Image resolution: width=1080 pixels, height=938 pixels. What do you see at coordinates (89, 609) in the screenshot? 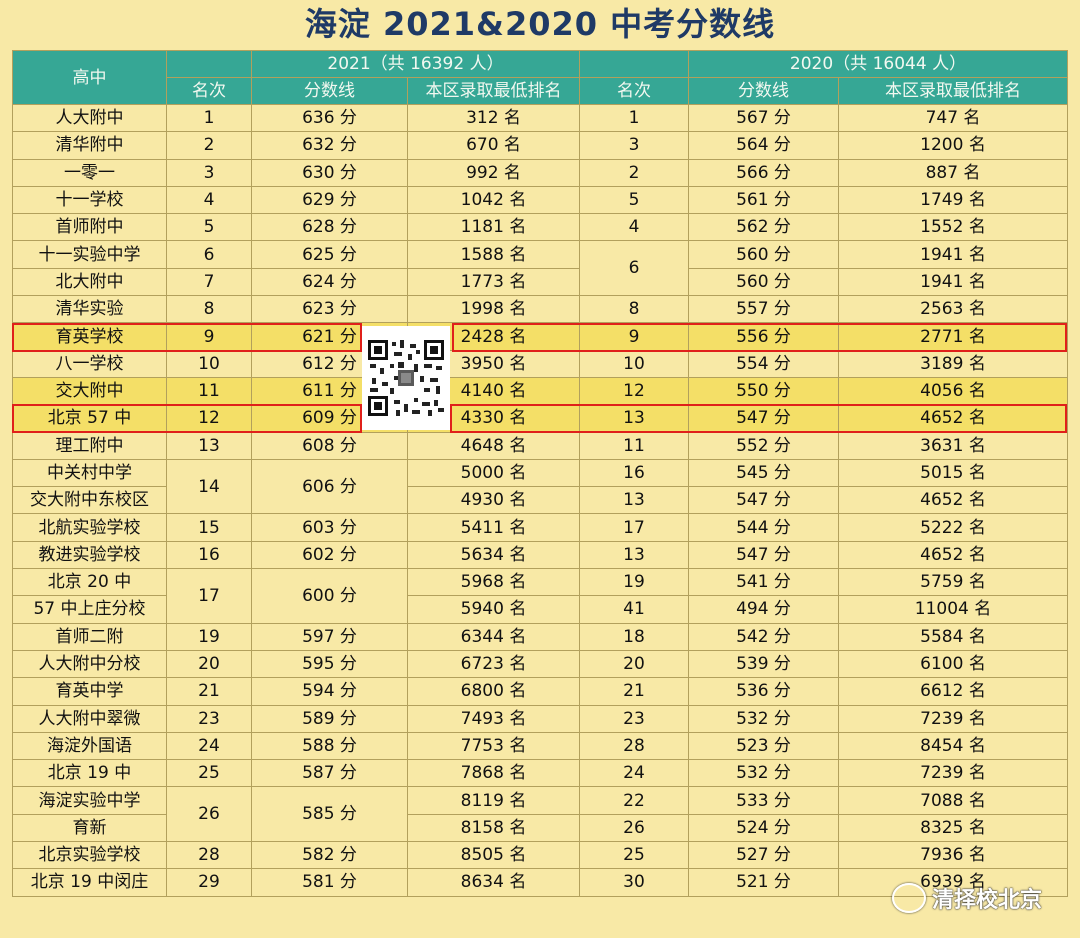
I see `school-name: 57 中上庄分校` at bounding box center [89, 609].